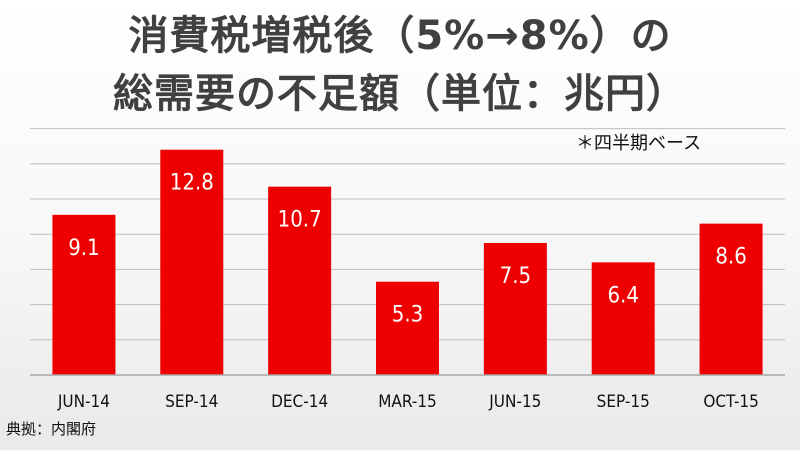 This screenshot has height=450, width=800. I want to click on x-tick-label: SEP-14, so click(191, 402).